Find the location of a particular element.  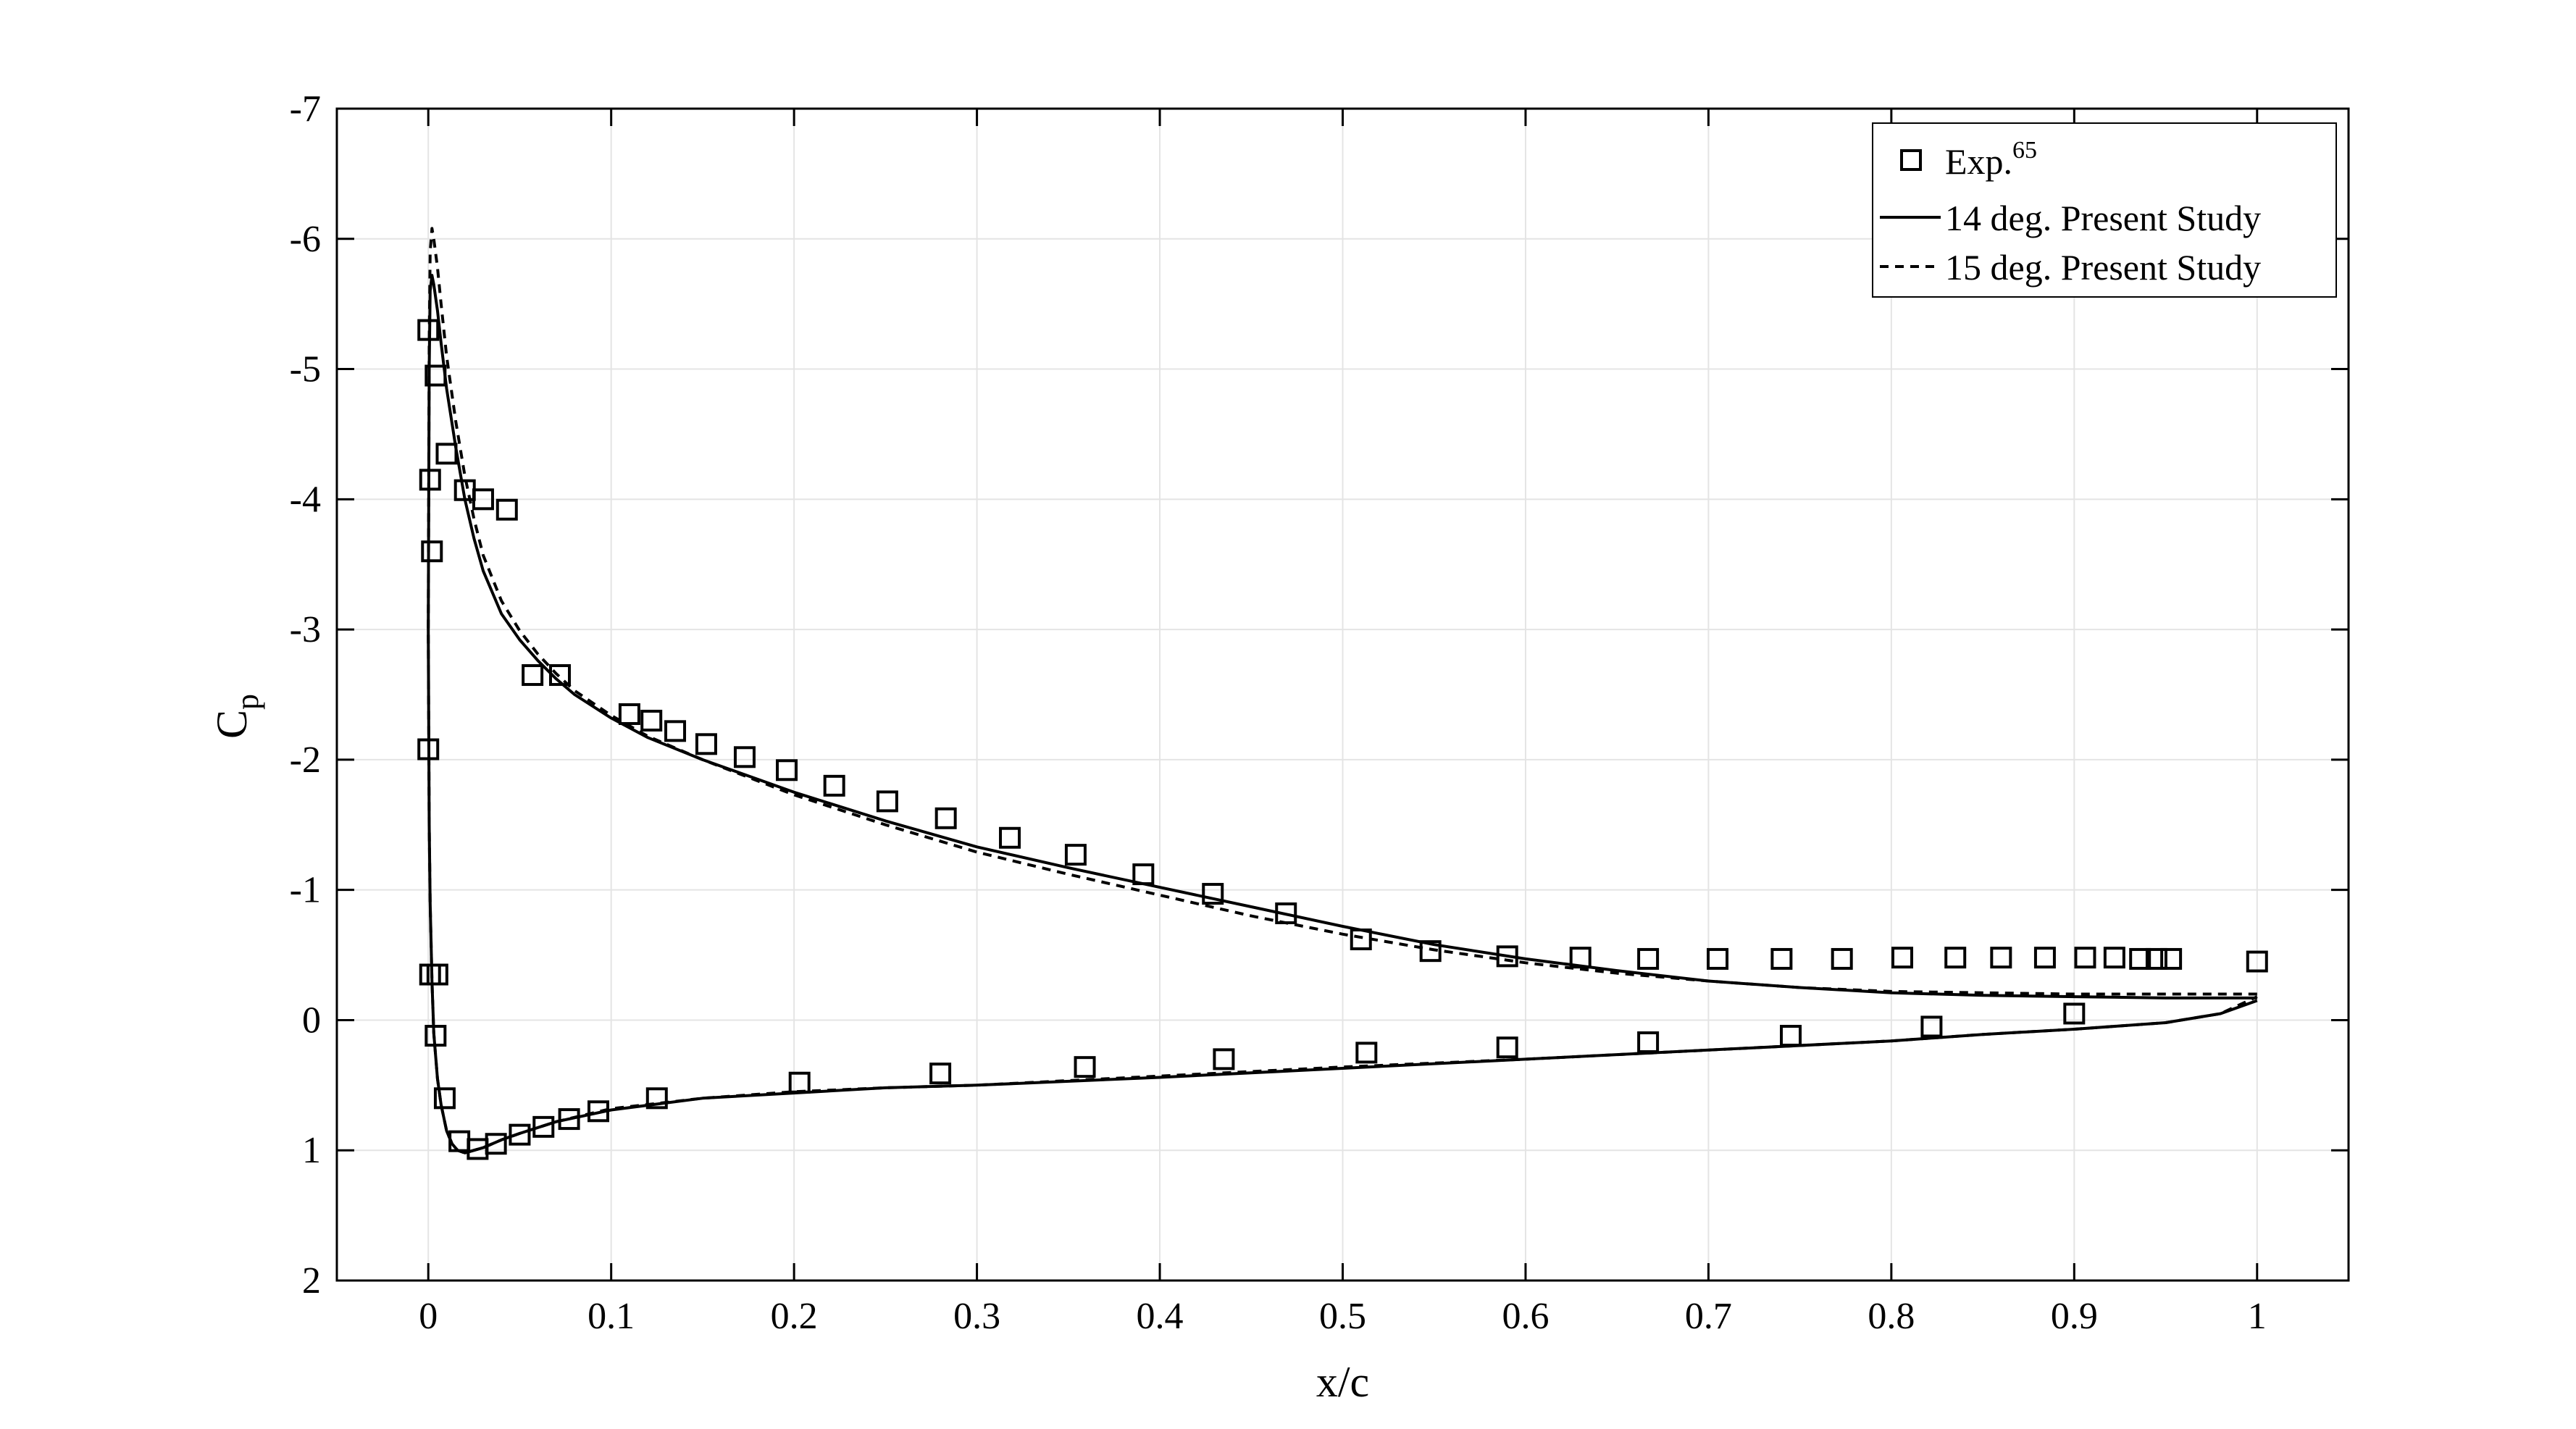

legend-box is located at coordinates (2104, 210).